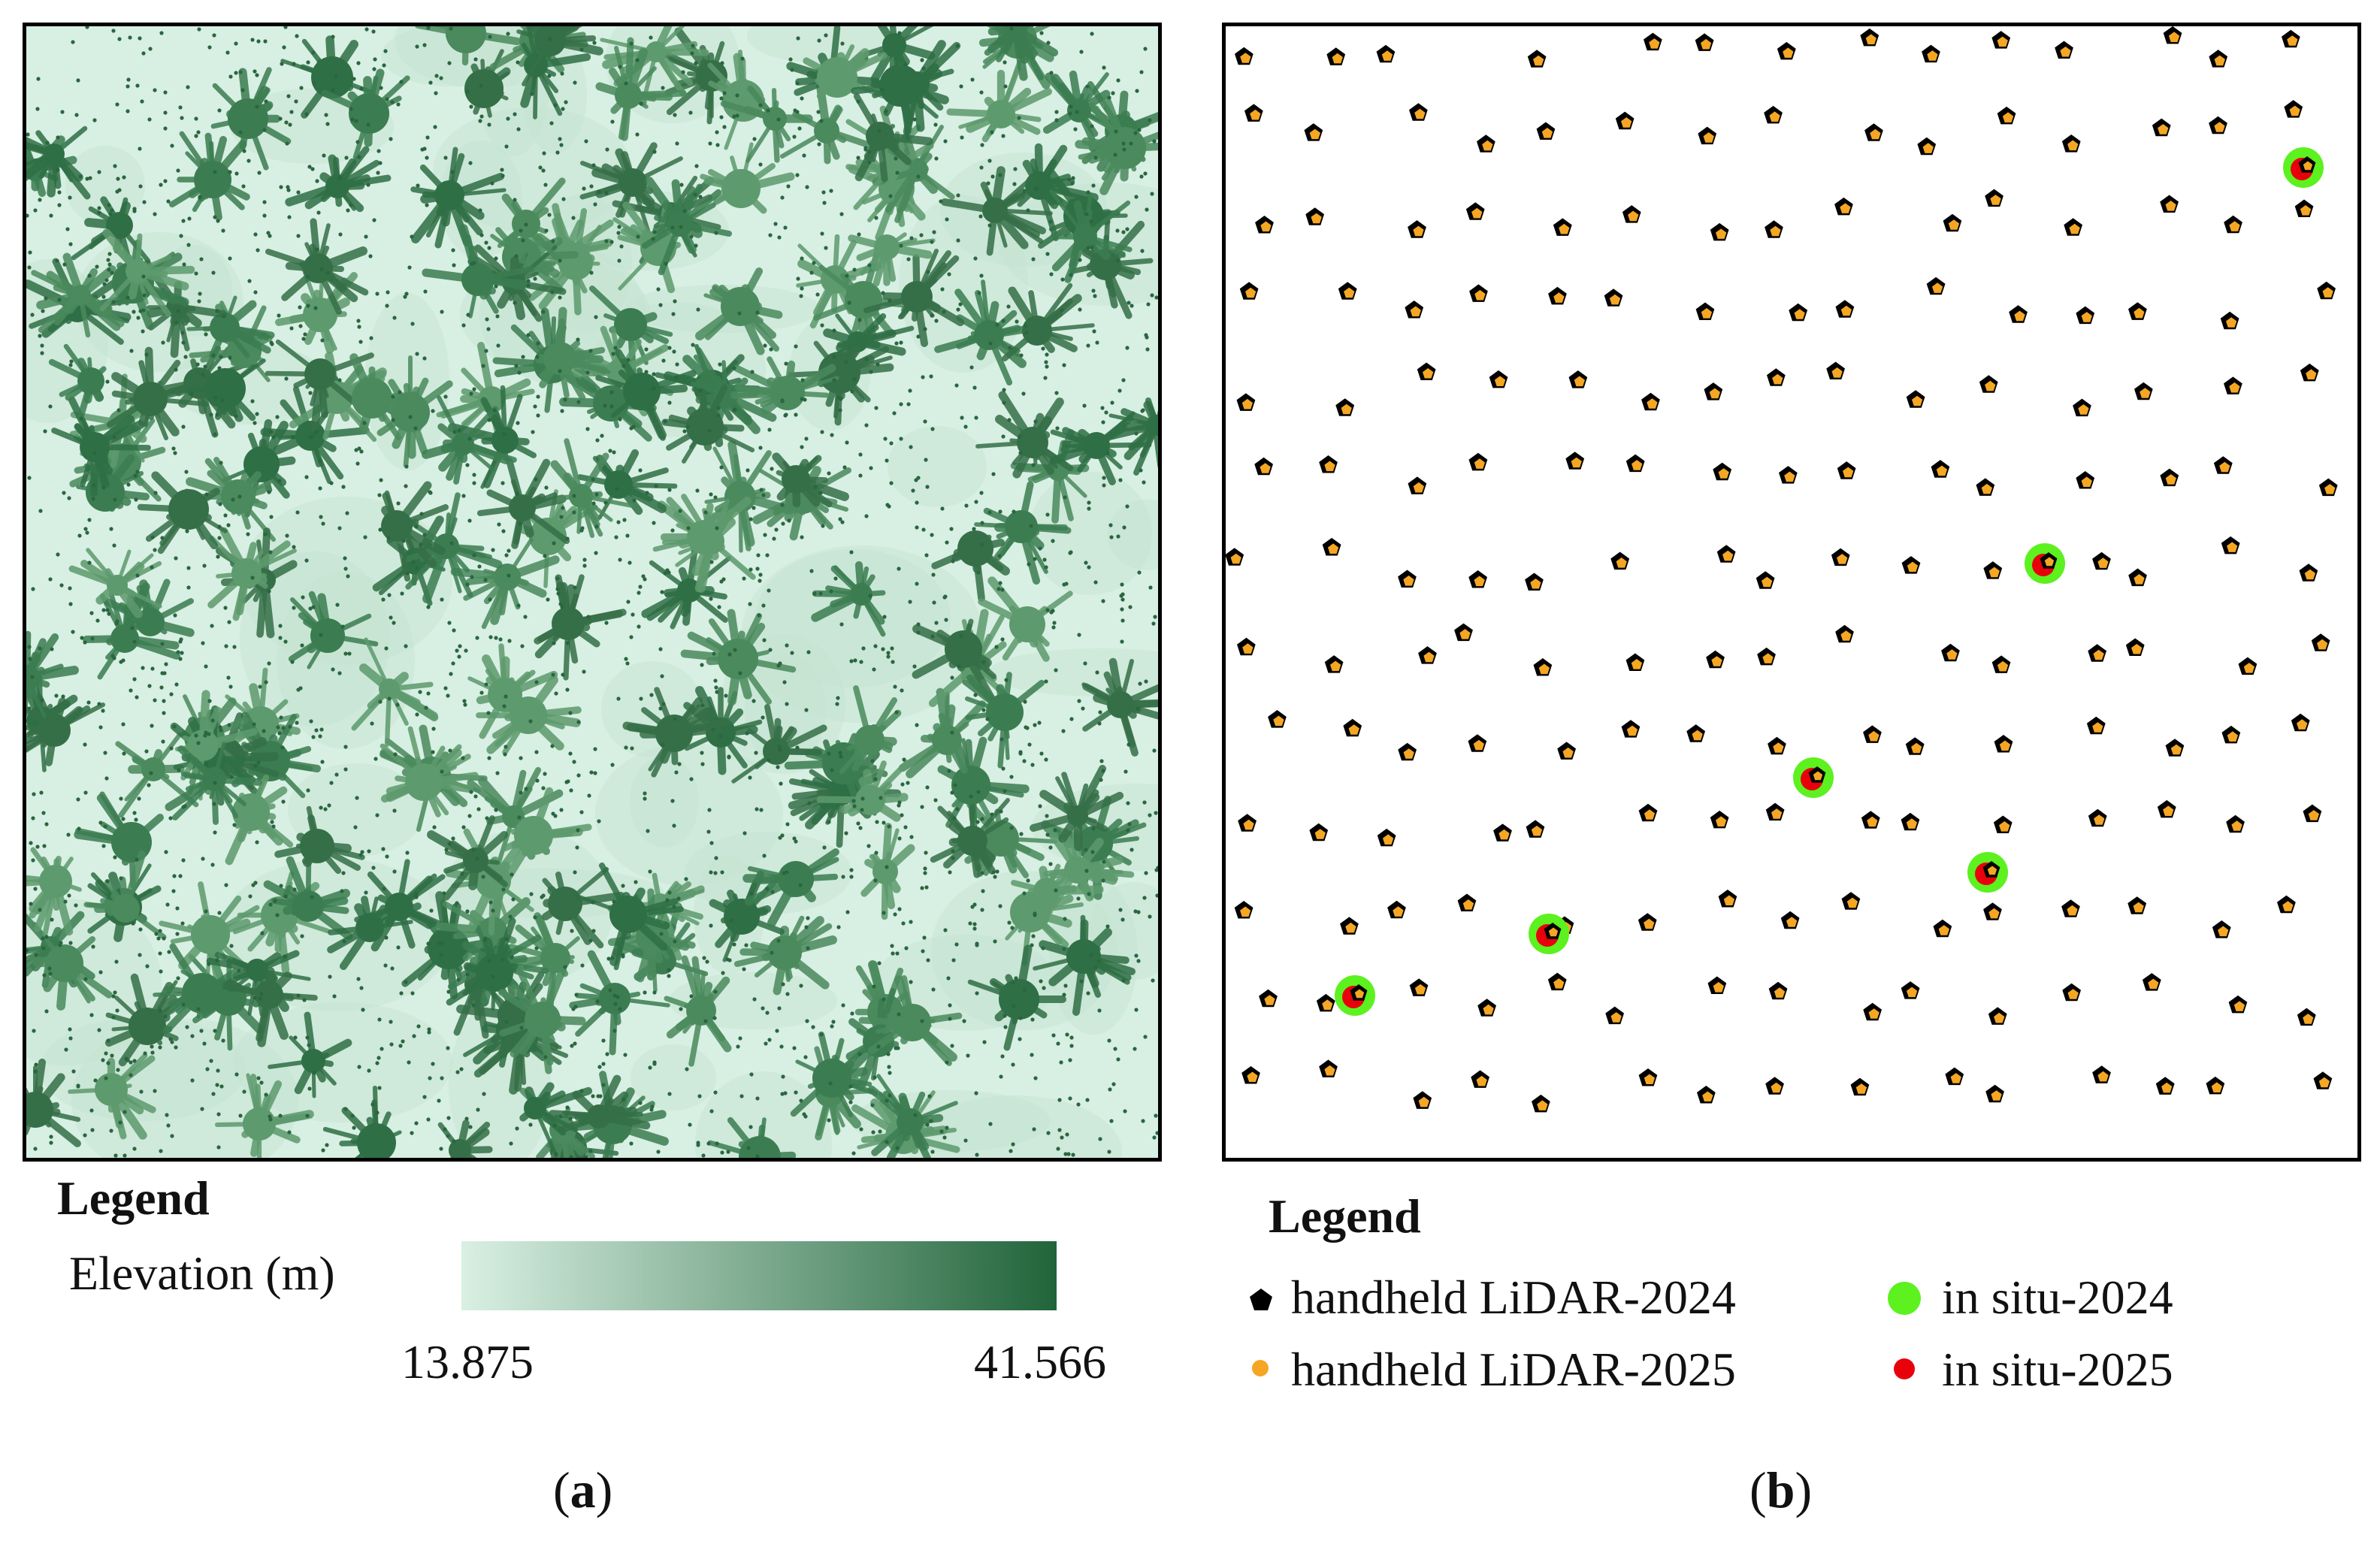 The height and width of the screenshot is (1544, 2380). What do you see at coordinates (1904, 1368) in the screenshot?
I see `red-dot-icon` at bounding box center [1904, 1368].